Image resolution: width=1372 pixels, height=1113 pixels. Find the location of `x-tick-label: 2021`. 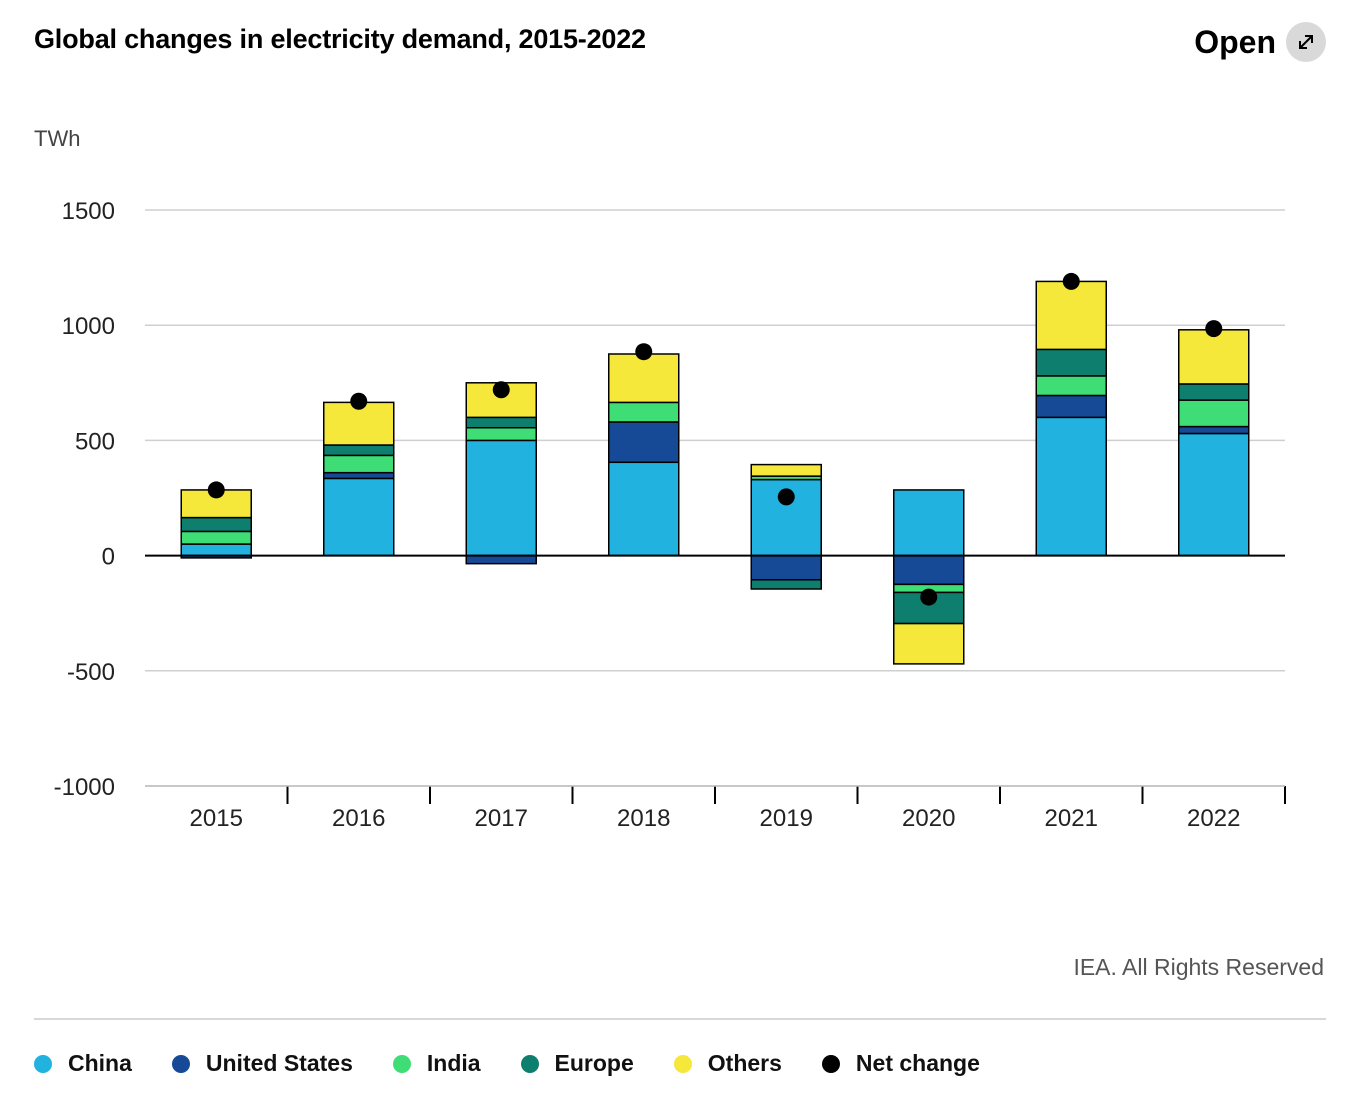

x-tick-label: 2021 is located at coordinates (1071, 818).